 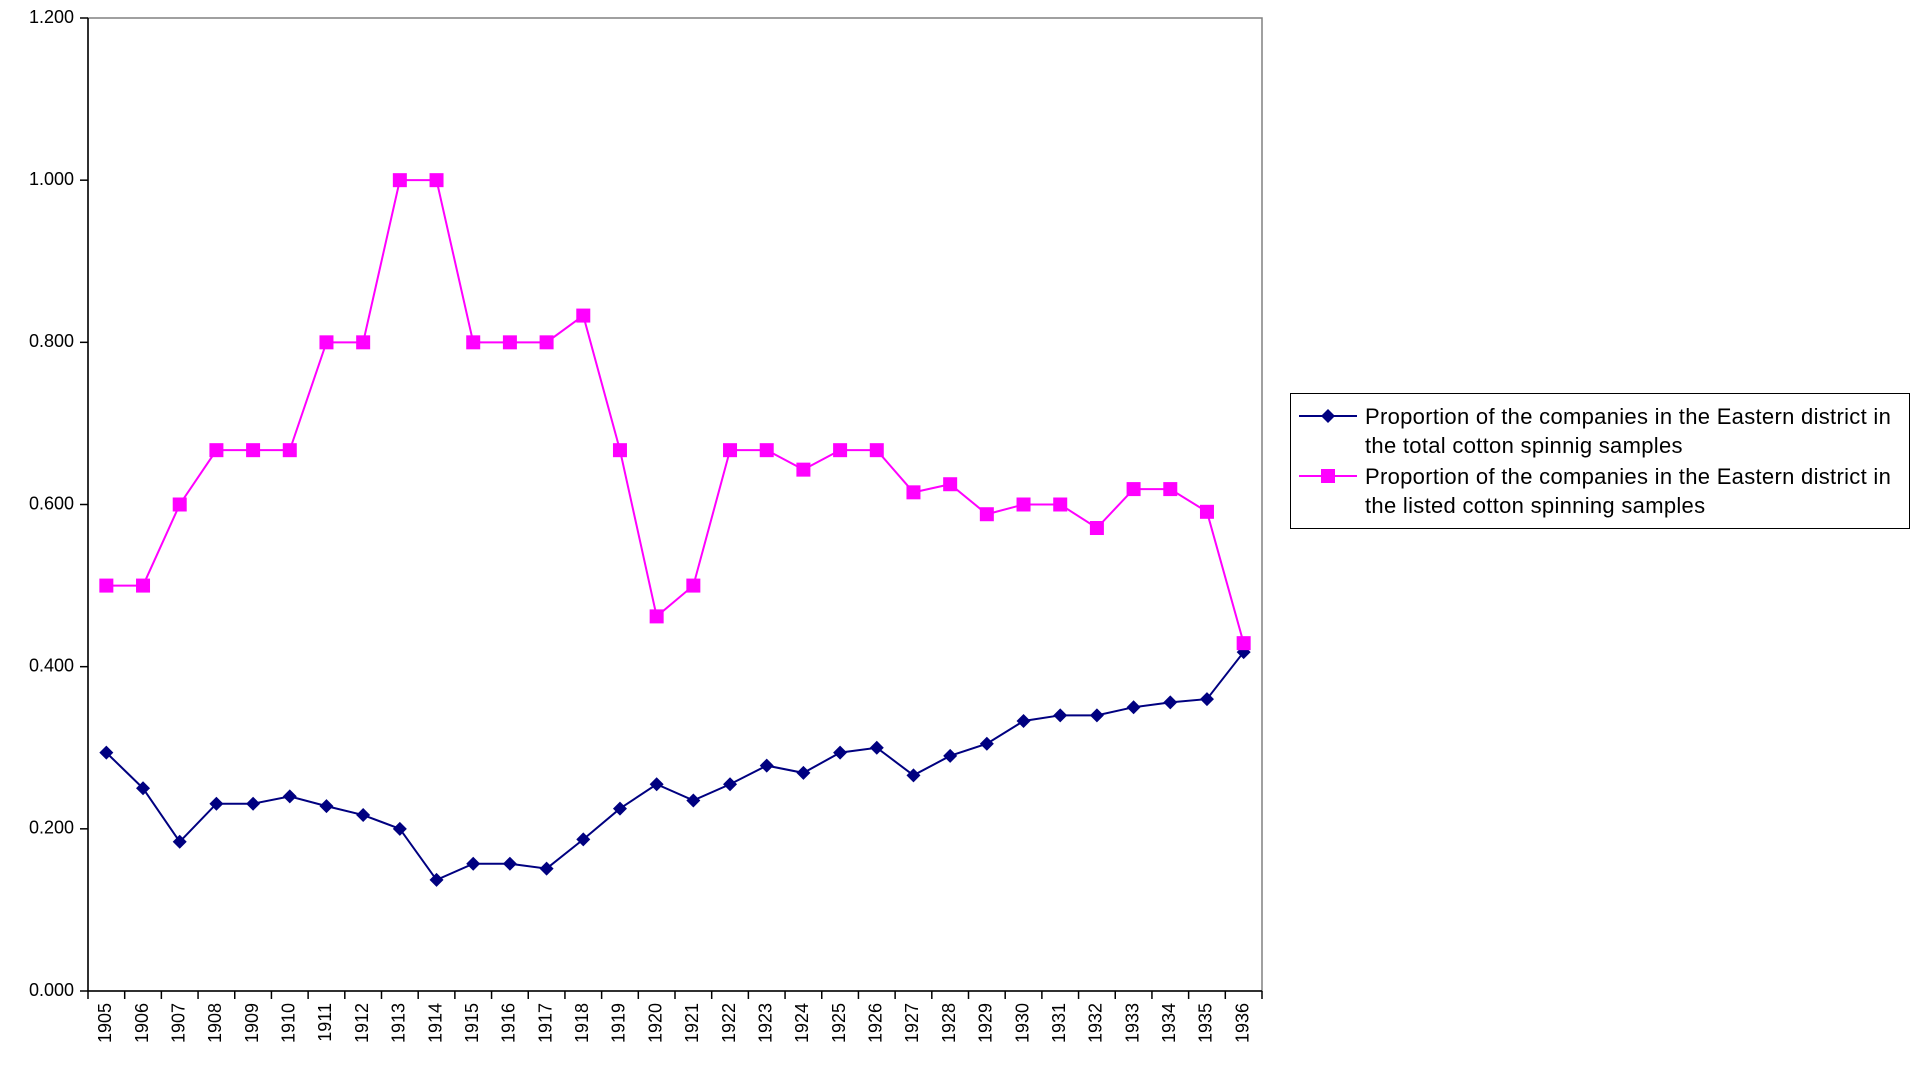 What do you see at coordinates (655, 1023) in the screenshot?
I see `x-tick-label: 1920` at bounding box center [655, 1023].